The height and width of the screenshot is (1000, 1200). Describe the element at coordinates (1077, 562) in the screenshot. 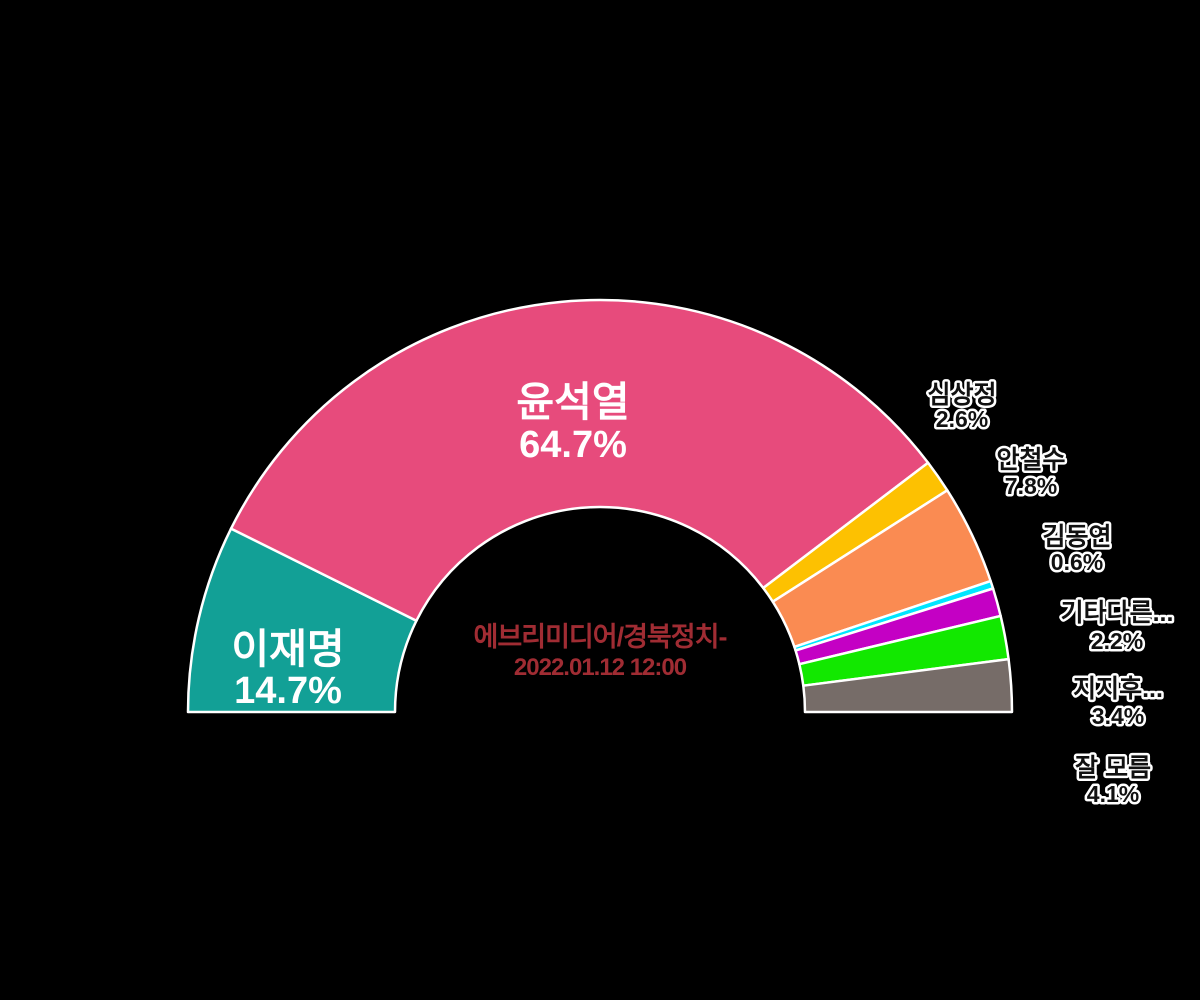

I see `segment-label-value: 0.6%` at that location.